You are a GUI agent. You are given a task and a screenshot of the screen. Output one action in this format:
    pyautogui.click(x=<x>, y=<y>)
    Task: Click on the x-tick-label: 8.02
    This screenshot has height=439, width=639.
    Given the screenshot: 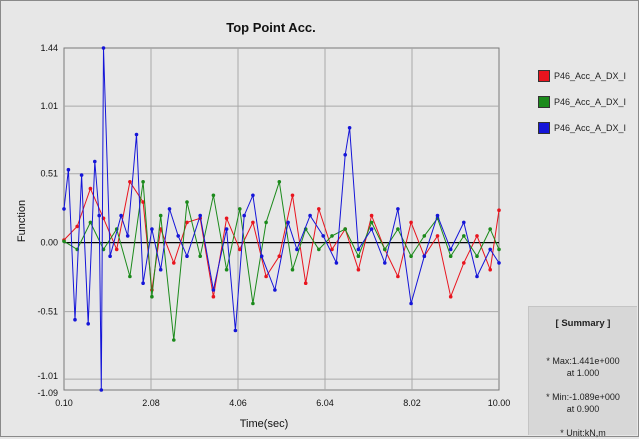 What is the action you would take?
    pyautogui.click(x=412, y=403)
    